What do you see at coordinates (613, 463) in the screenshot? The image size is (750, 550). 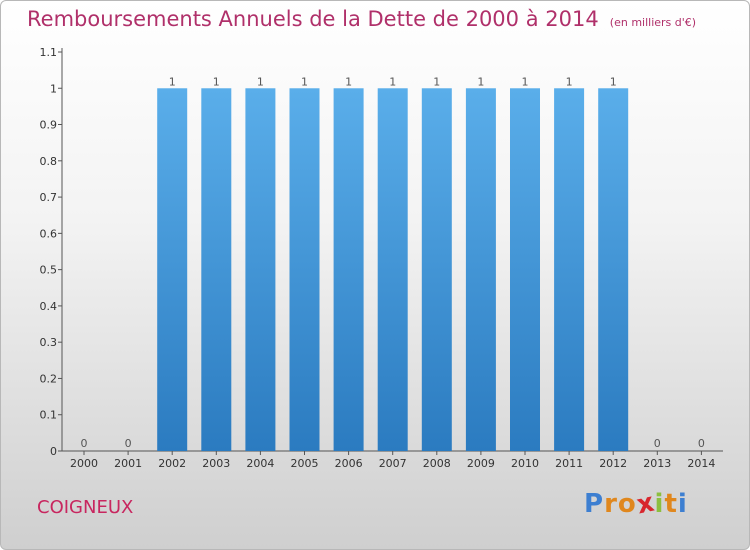 I see `x-tick-label: 2012` at bounding box center [613, 463].